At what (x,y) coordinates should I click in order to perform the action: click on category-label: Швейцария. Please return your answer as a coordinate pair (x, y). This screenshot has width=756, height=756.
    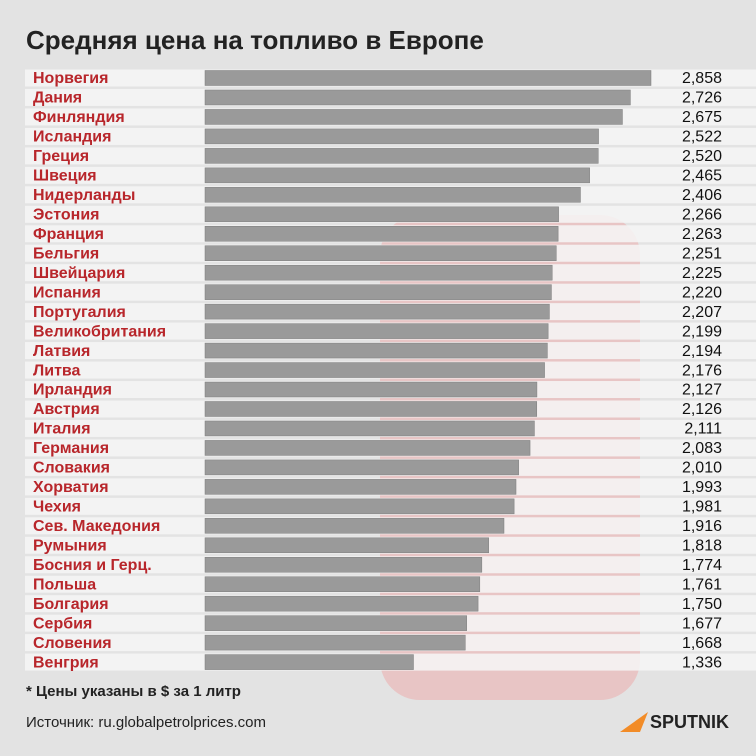
    Looking at the image, I should click on (79, 273).